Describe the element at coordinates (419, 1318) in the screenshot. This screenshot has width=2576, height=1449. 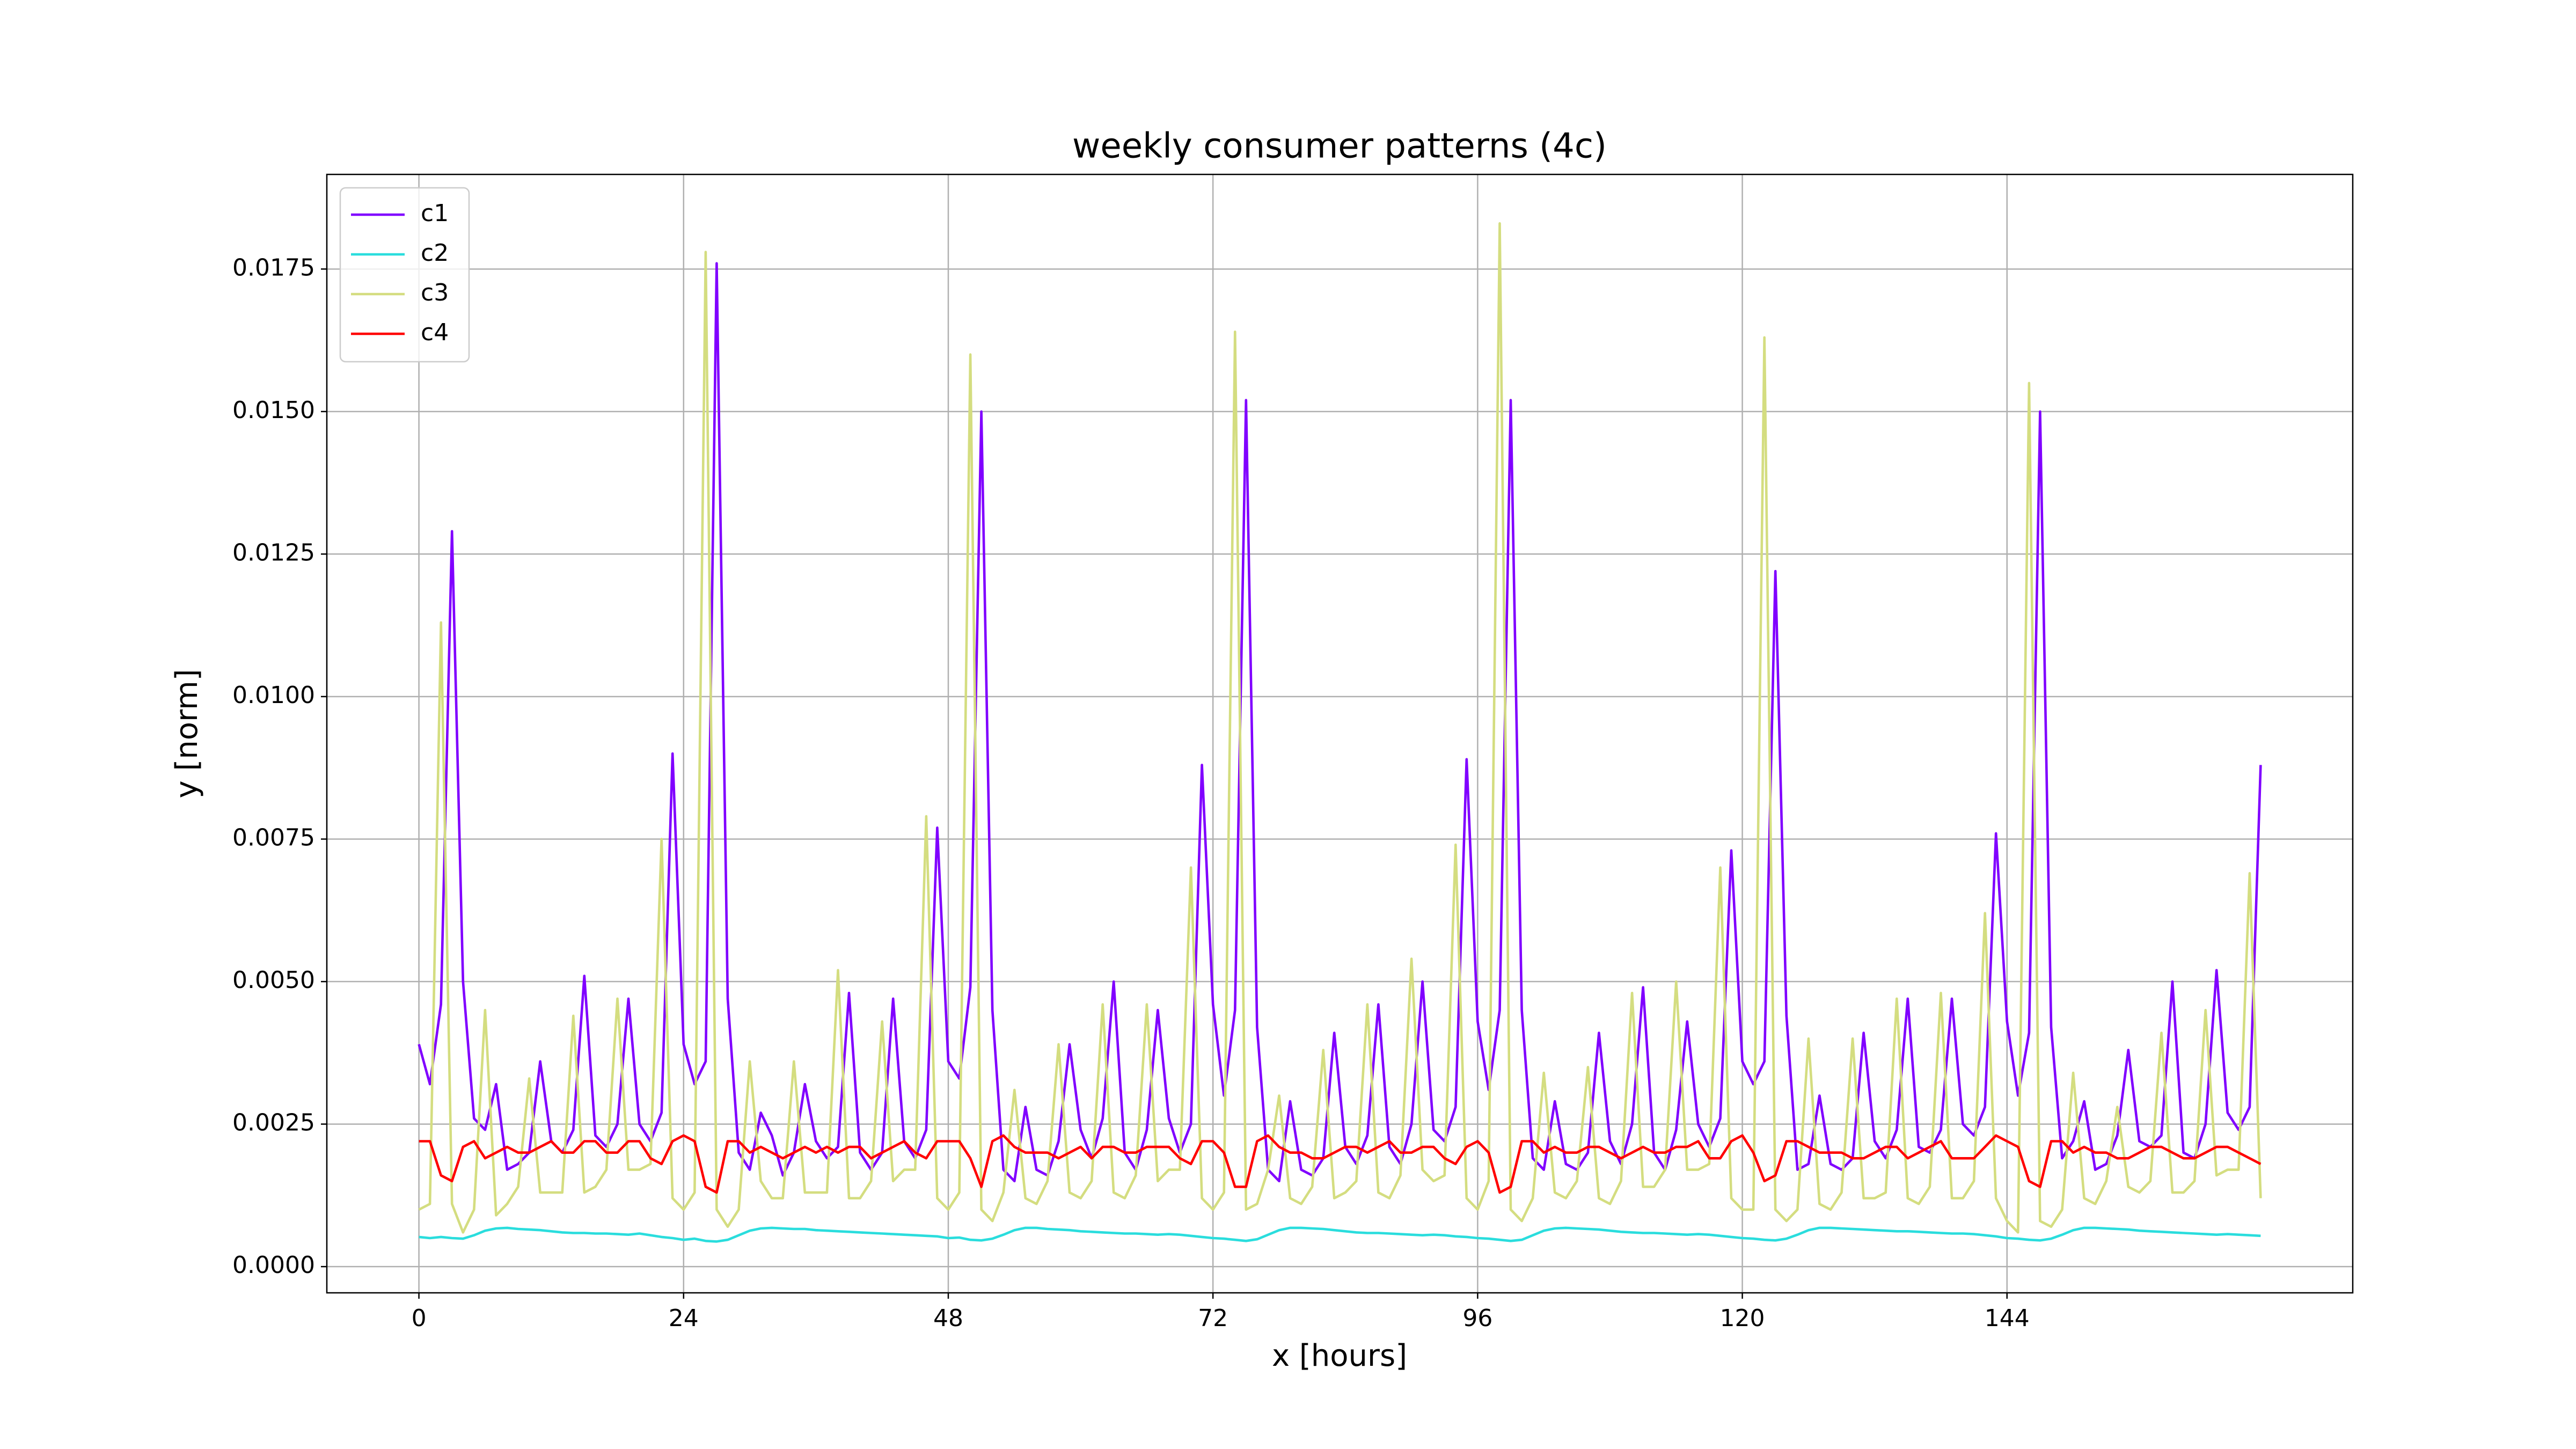
I see `x-tick-label: 0` at that location.